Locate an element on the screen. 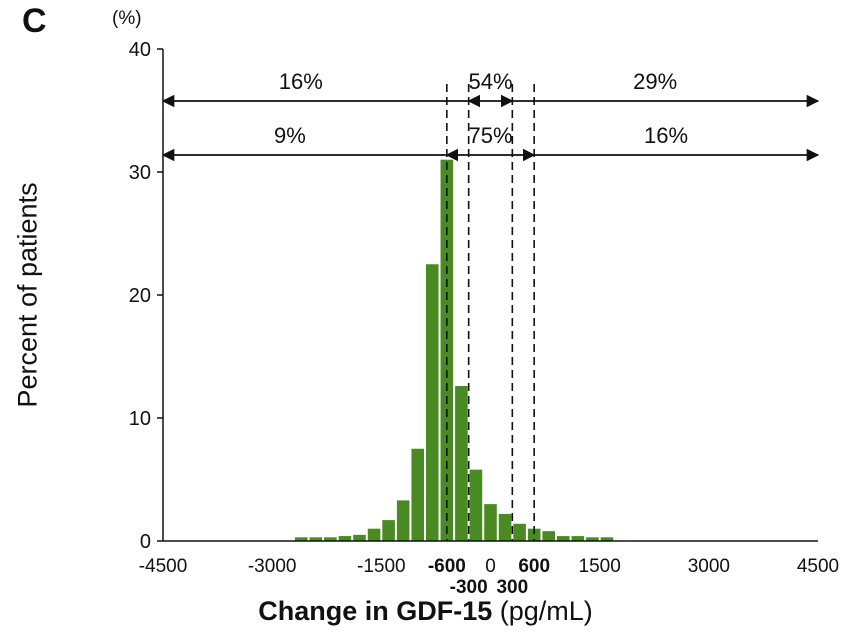 The height and width of the screenshot is (640, 851). x-axis-title-main: Change in GDF-15 is located at coordinates (375, 611).